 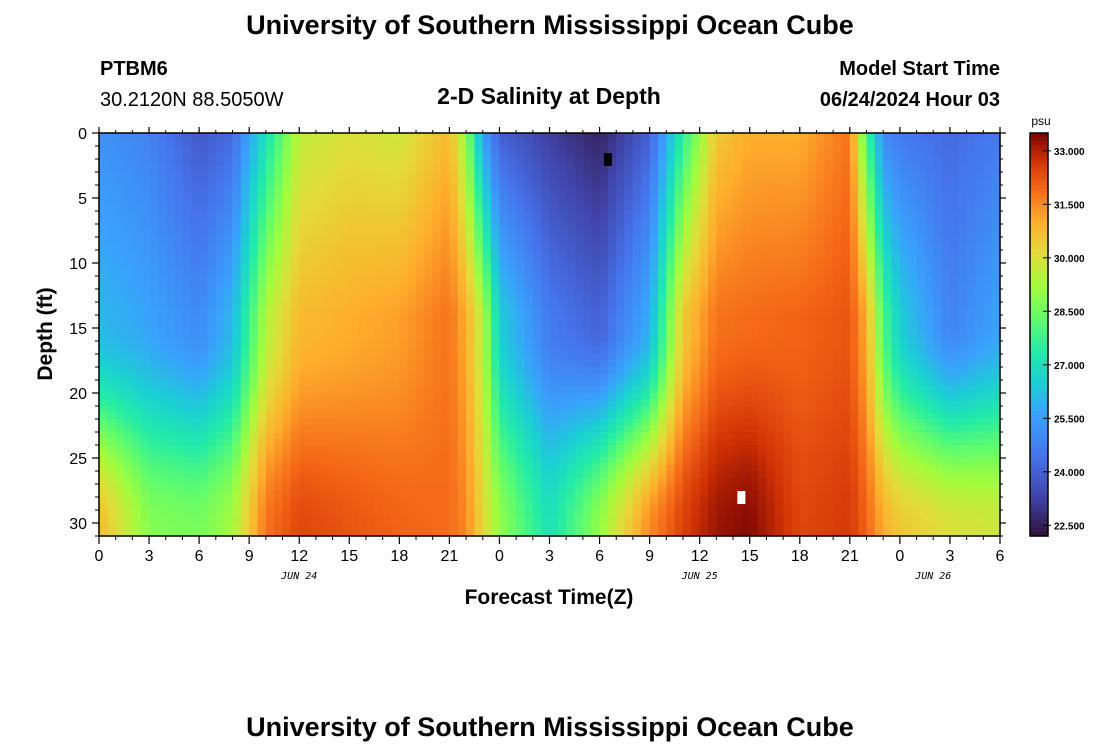 I want to click on station-location: 30.2120N 88.5050W, so click(x=192, y=100).